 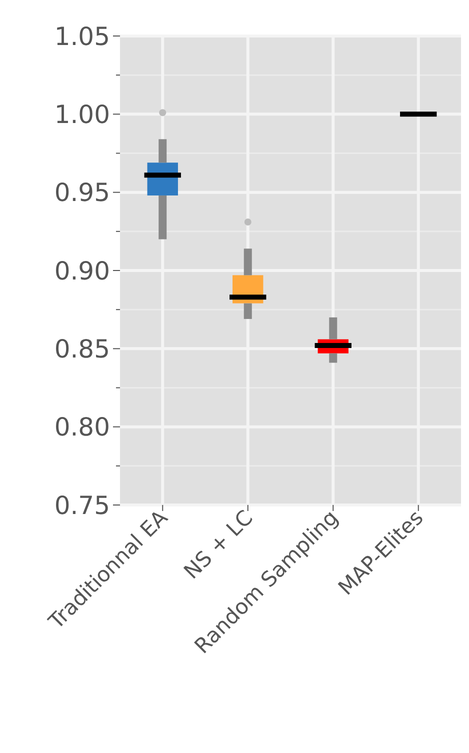 I want to click on y-tick-label: 1.05, so click(x=82, y=36).